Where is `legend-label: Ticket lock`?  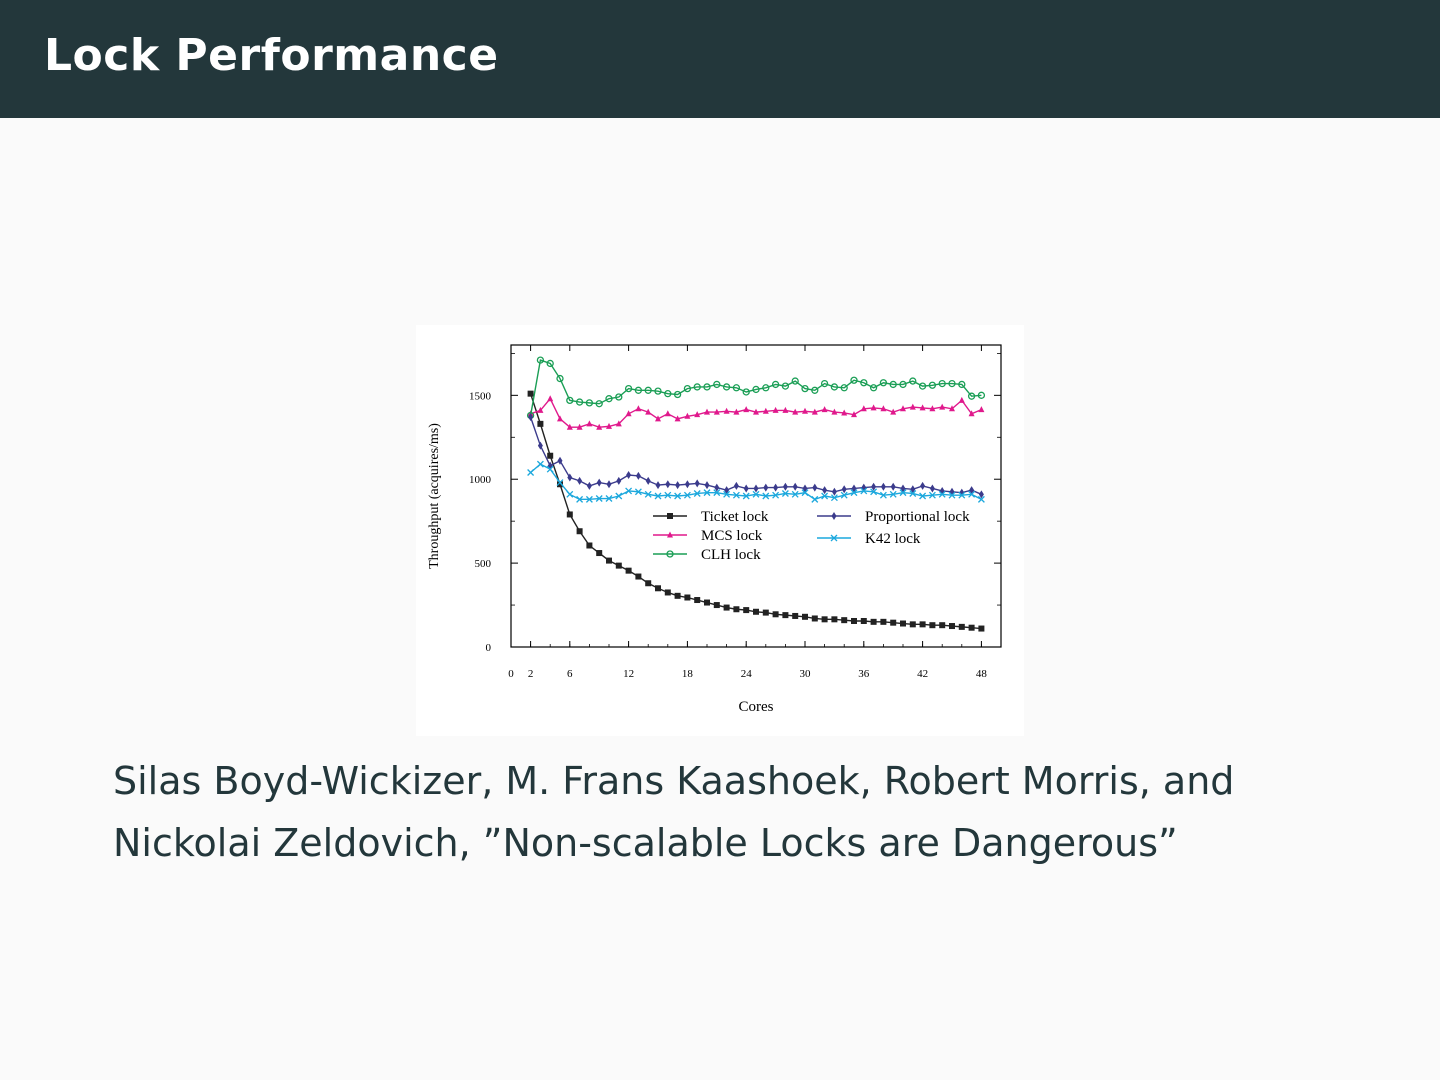 legend-label: Ticket lock is located at coordinates (735, 517).